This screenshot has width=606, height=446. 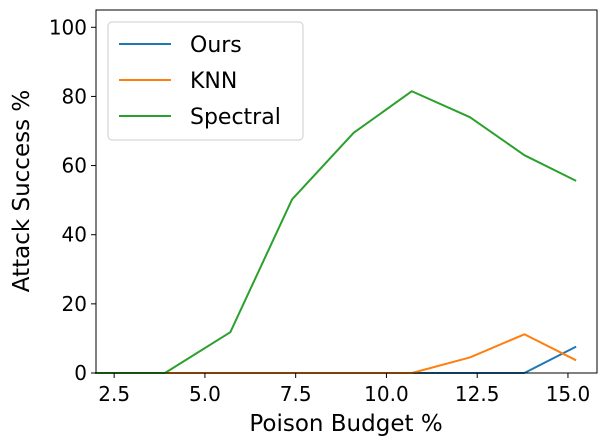 I want to click on x-tick-label: 7.5, so click(x=296, y=394).